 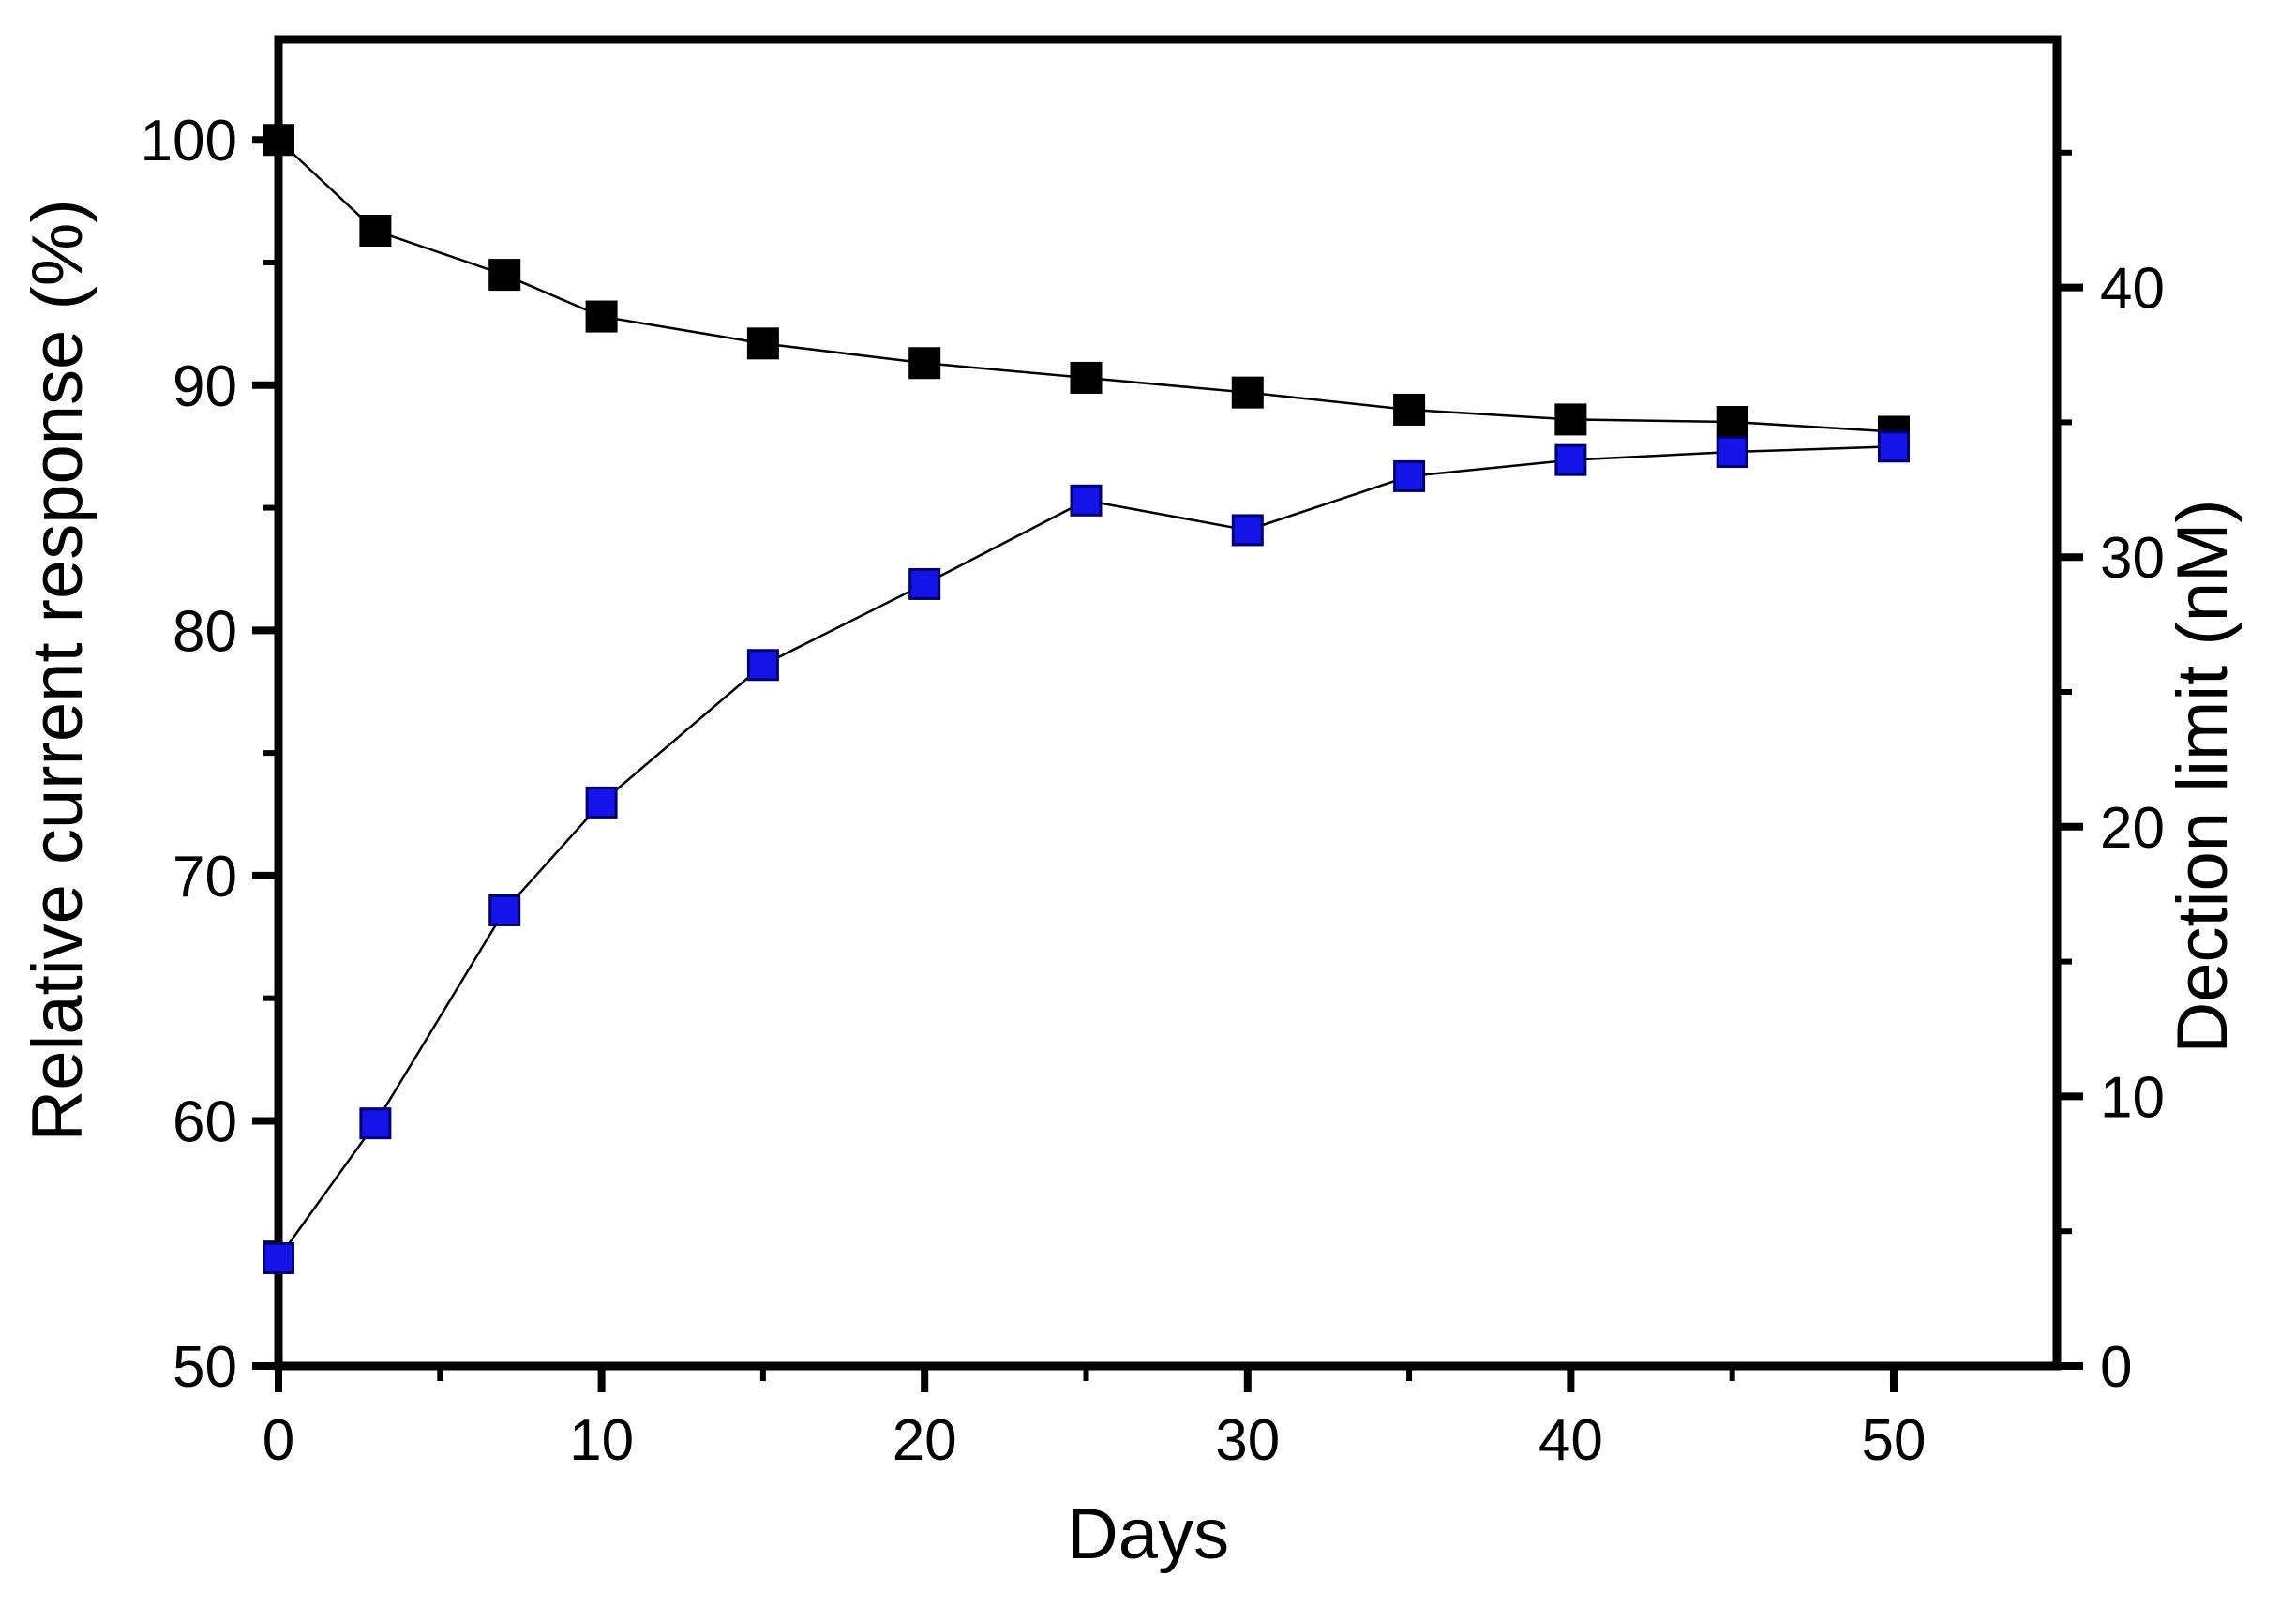 What do you see at coordinates (2203, 777) in the screenshot?
I see `y-axis-right-title: Dection limit (nM)` at bounding box center [2203, 777].